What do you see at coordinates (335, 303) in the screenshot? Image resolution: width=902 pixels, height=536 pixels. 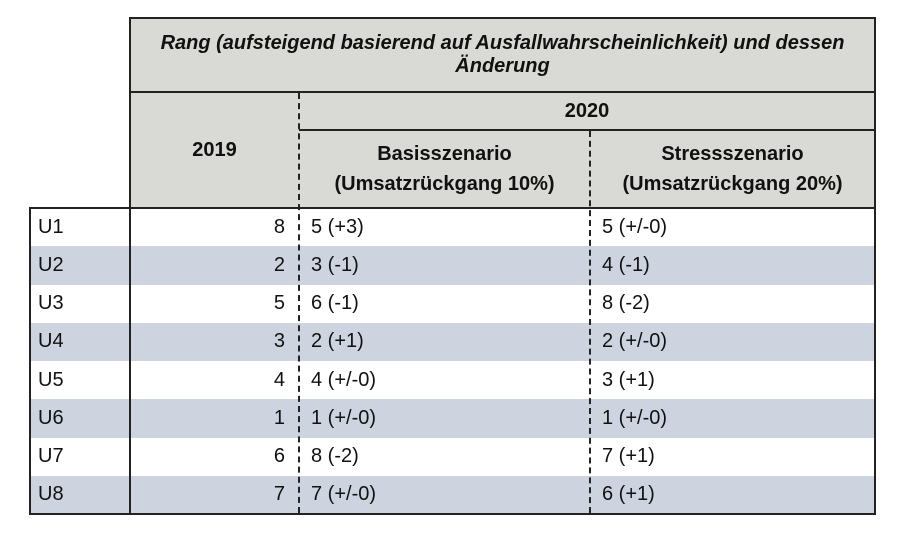 I see `rank-basis: 6 (-1)` at bounding box center [335, 303].